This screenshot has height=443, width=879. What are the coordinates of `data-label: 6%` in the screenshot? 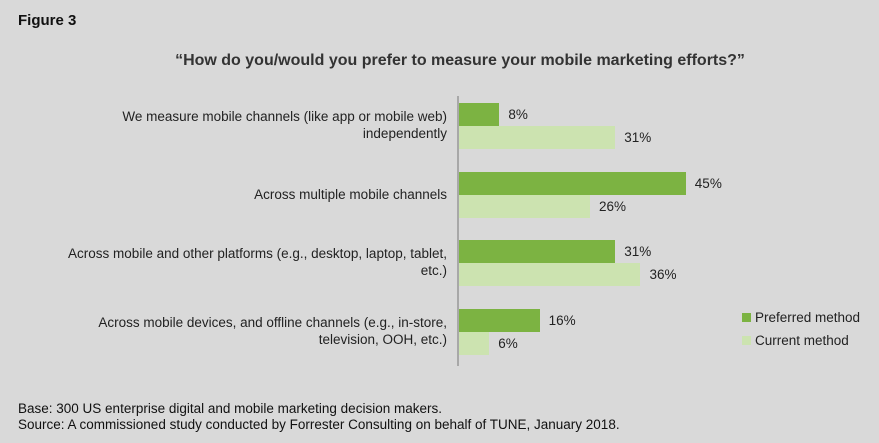 It's located at (508, 343).